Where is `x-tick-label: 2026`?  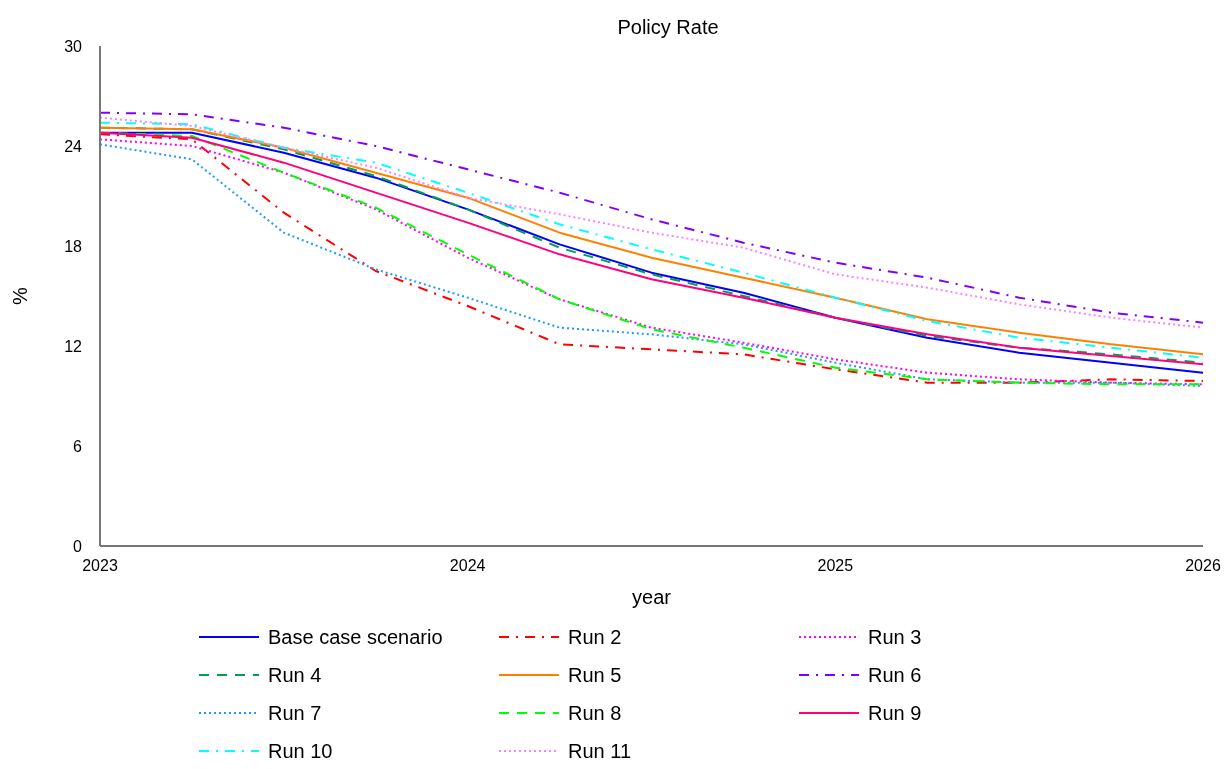
x-tick-label: 2026 is located at coordinates (1203, 566).